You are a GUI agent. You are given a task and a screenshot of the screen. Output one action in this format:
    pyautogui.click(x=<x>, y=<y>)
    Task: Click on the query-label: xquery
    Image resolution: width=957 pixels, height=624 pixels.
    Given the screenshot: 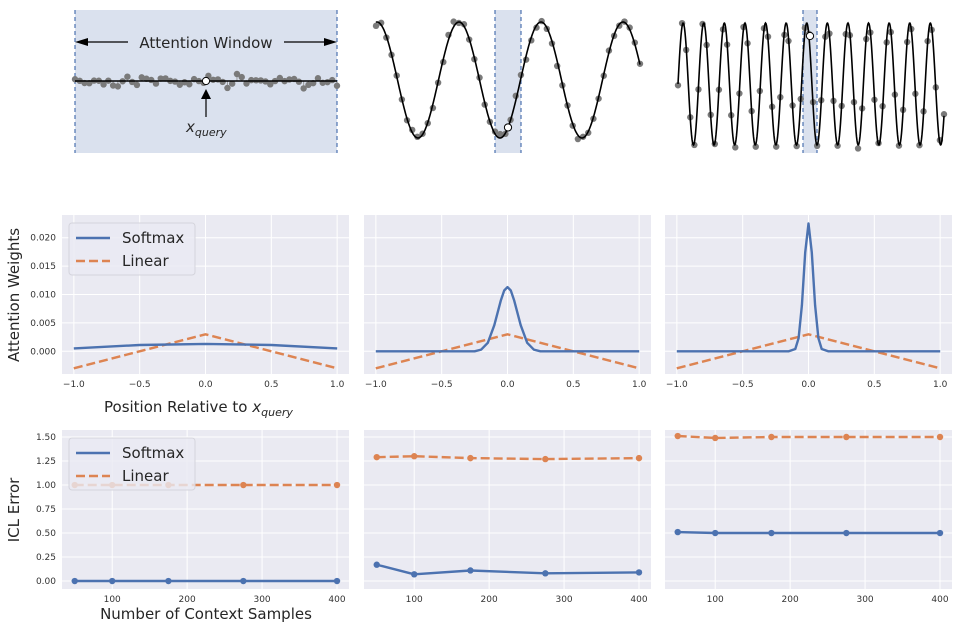 What is the action you would take?
    pyautogui.click(x=206, y=128)
    